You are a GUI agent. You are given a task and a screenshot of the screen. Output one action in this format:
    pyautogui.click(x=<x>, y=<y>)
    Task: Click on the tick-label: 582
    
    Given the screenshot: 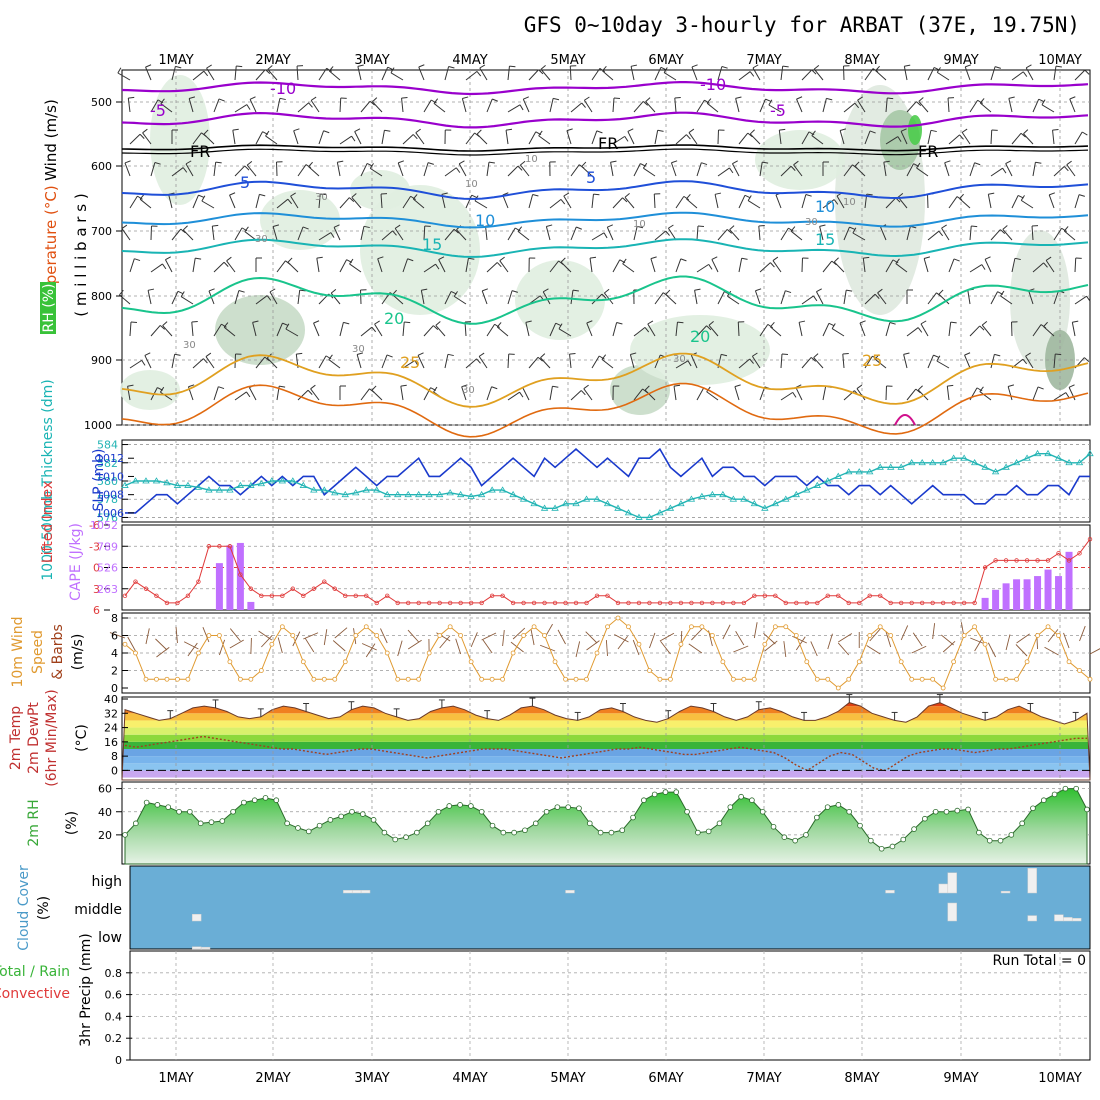 What is the action you would take?
    pyautogui.click(x=107, y=463)
    